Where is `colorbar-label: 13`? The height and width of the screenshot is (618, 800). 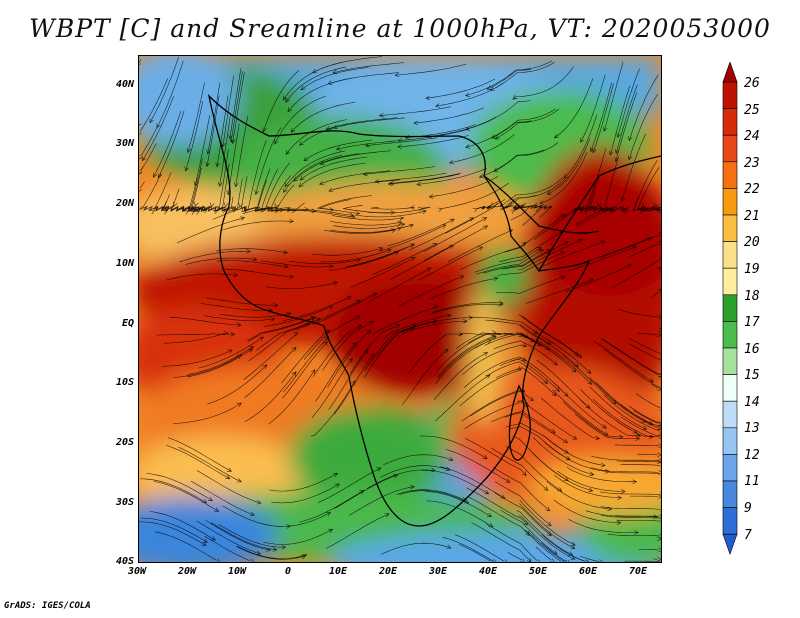
colorbar-label: 13 is located at coordinates (752, 428).